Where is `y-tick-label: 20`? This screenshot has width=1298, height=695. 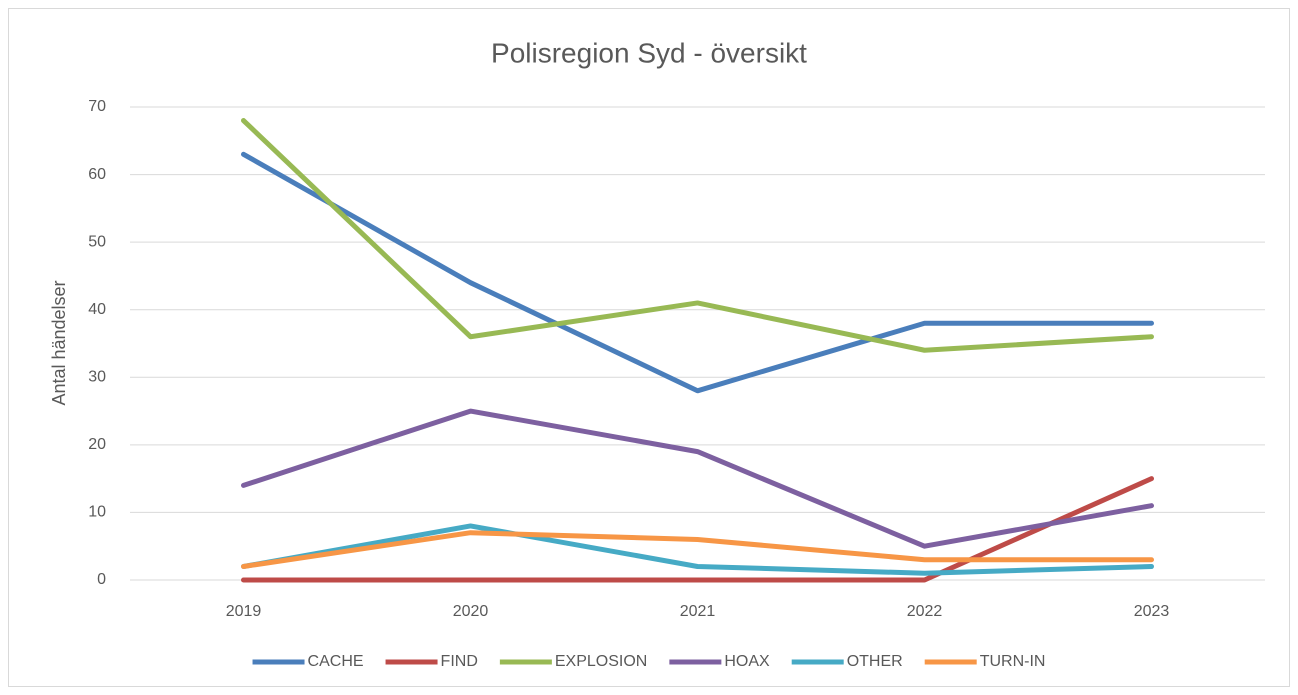
y-tick-label: 20 is located at coordinates (97, 444).